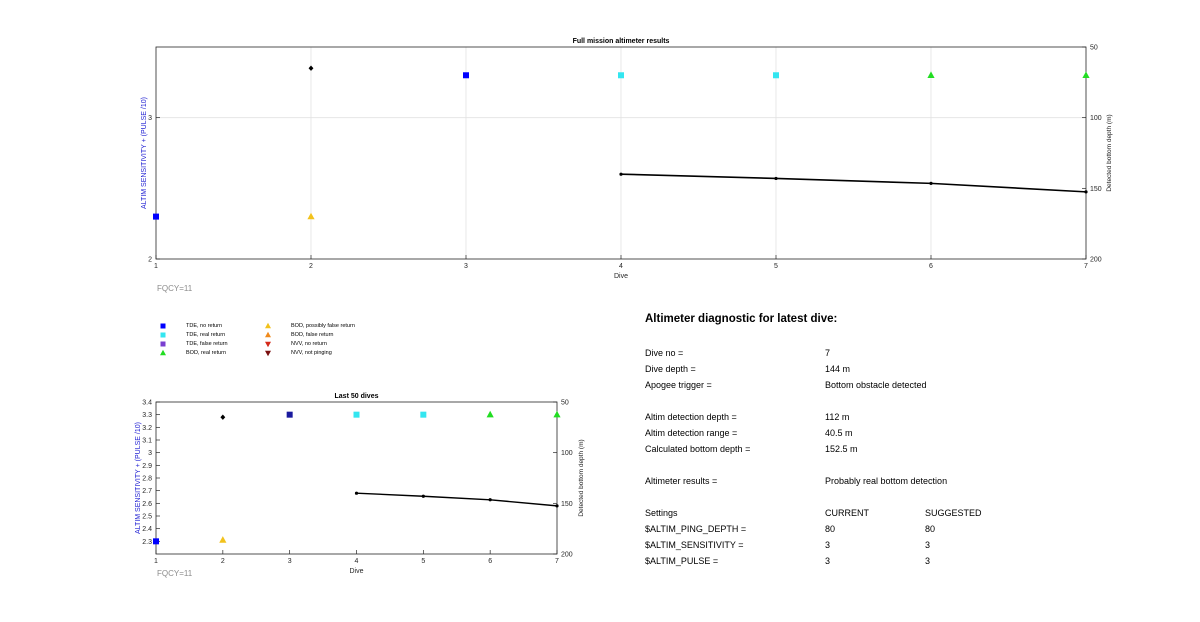  I want to click on calculated-depth-value: 152.5 m, so click(841, 449).